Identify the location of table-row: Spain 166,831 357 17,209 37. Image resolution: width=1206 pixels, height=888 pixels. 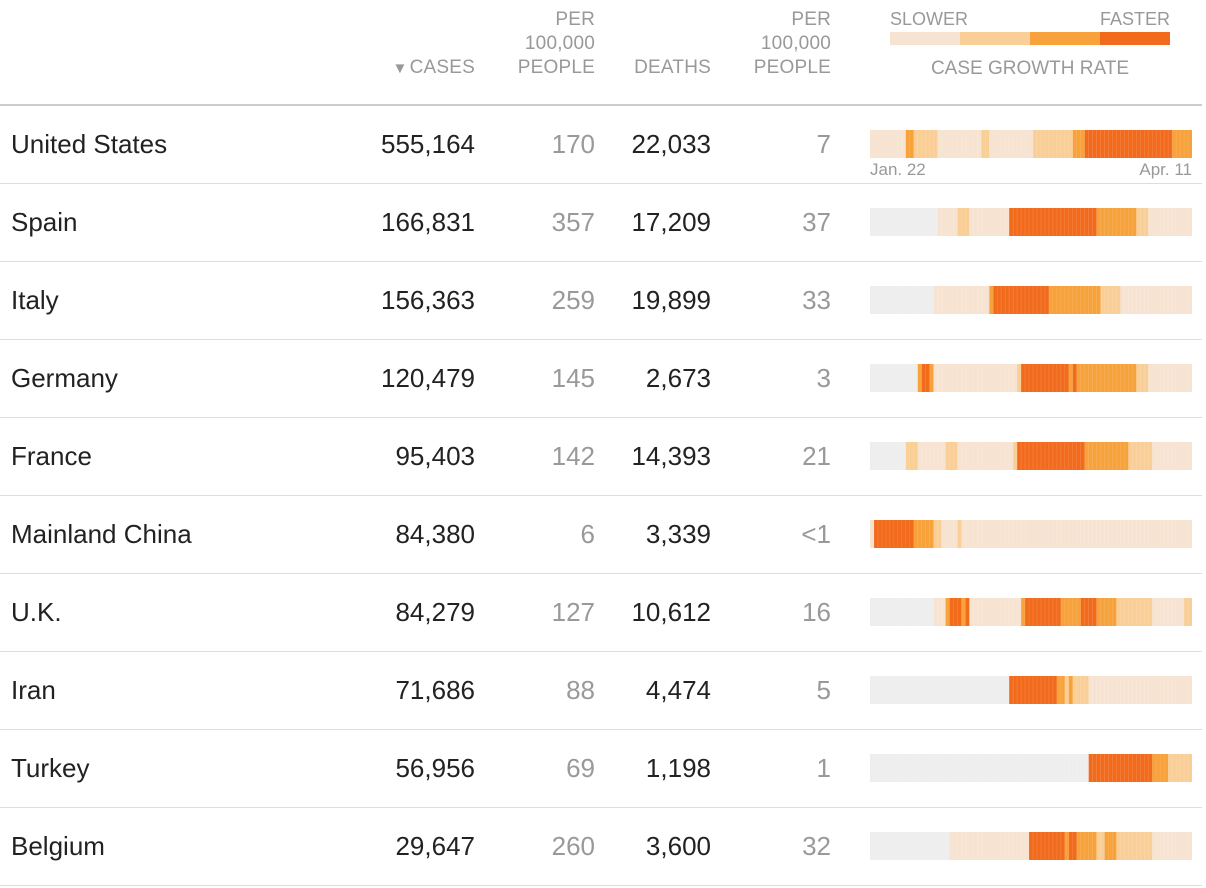
(601, 223).